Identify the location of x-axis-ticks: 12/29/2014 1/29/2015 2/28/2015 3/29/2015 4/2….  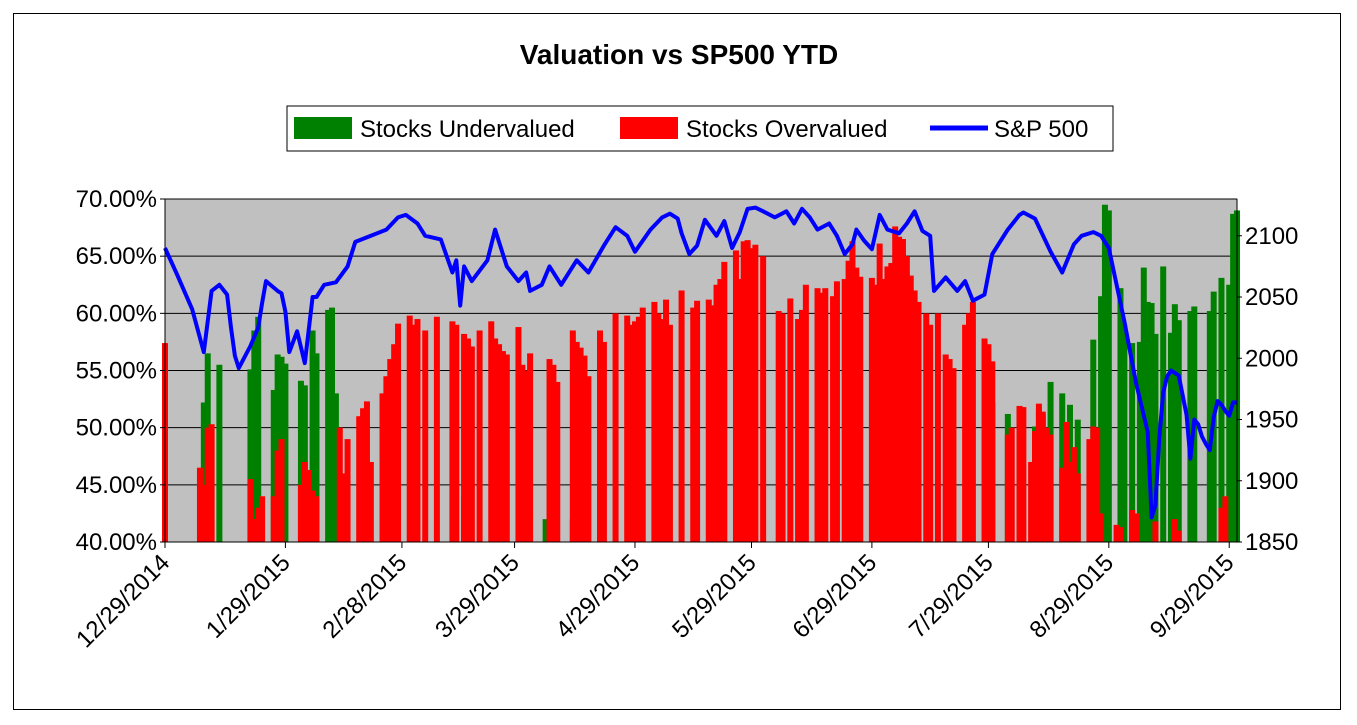
(655, 597).